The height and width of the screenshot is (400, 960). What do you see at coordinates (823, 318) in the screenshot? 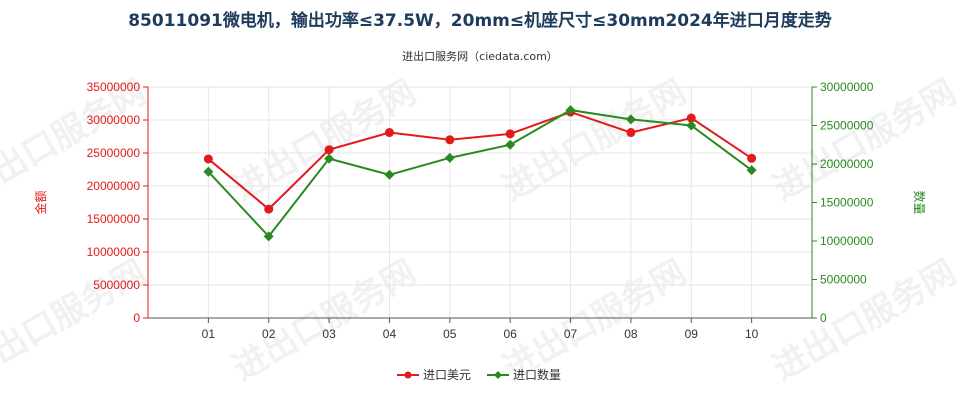
I see `y-right-tick-label: 0` at bounding box center [823, 318].